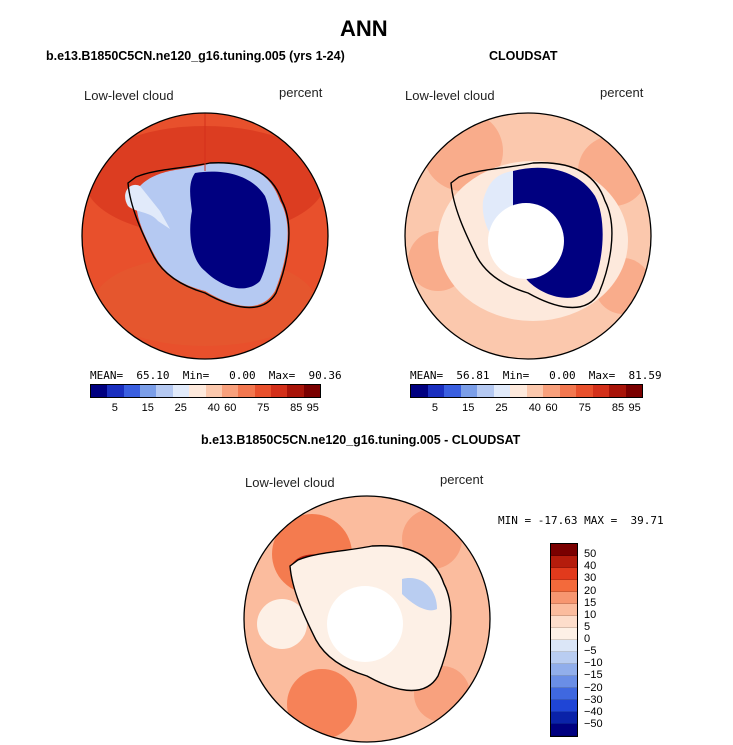 The width and height of the screenshot is (733, 745). I want to click on diff-coastline, so click(370, 618).